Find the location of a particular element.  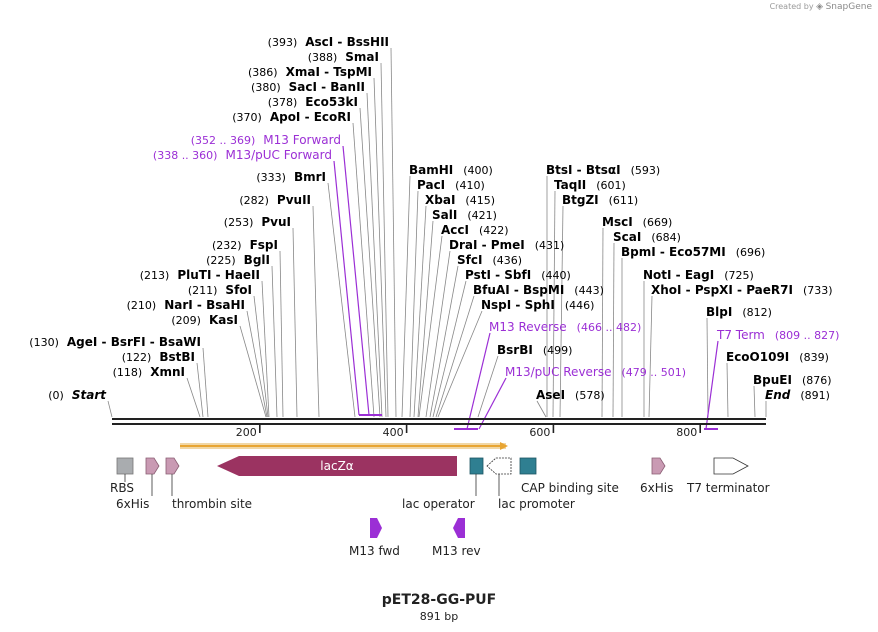

enzyme-site-label: (891) End is located at coordinates (797, 395).